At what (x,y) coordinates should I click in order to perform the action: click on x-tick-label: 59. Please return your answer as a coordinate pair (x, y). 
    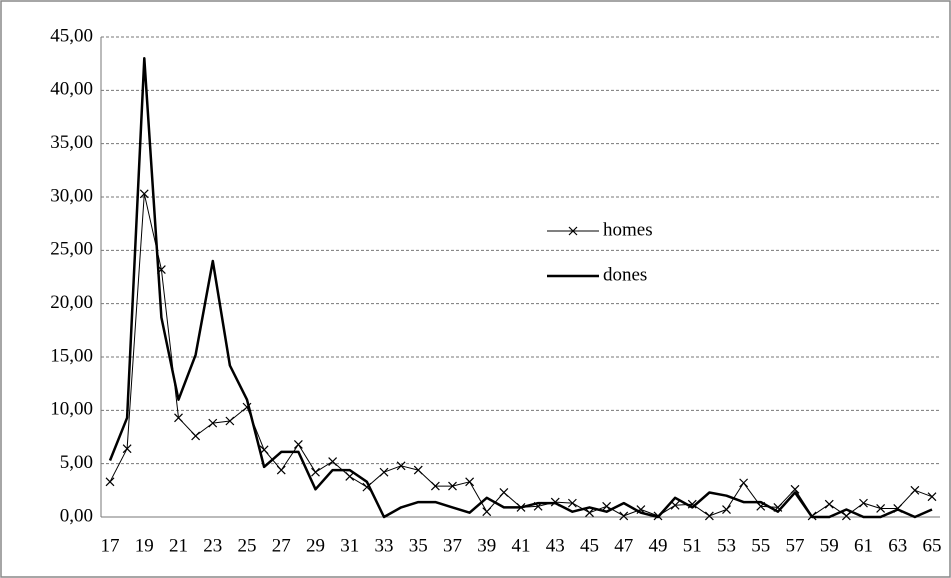
    Looking at the image, I should click on (829, 545).